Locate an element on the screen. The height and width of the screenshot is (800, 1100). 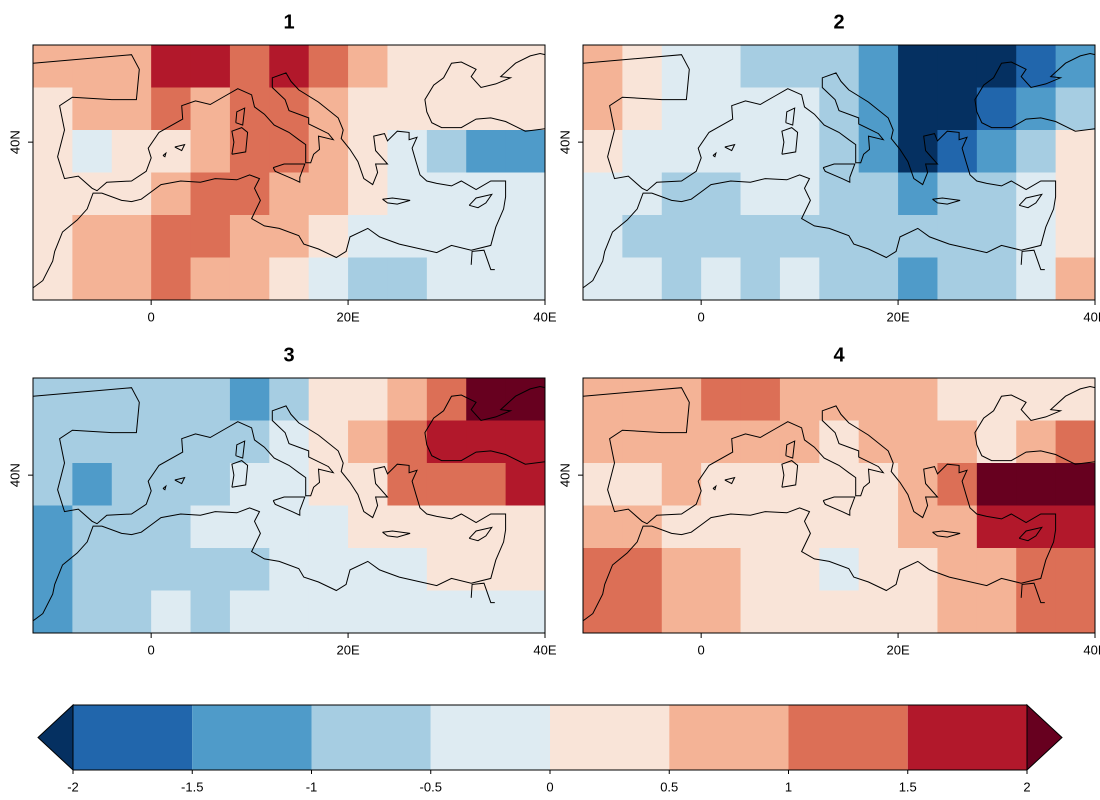
colorbar-label: -2 is located at coordinates (73, 786).